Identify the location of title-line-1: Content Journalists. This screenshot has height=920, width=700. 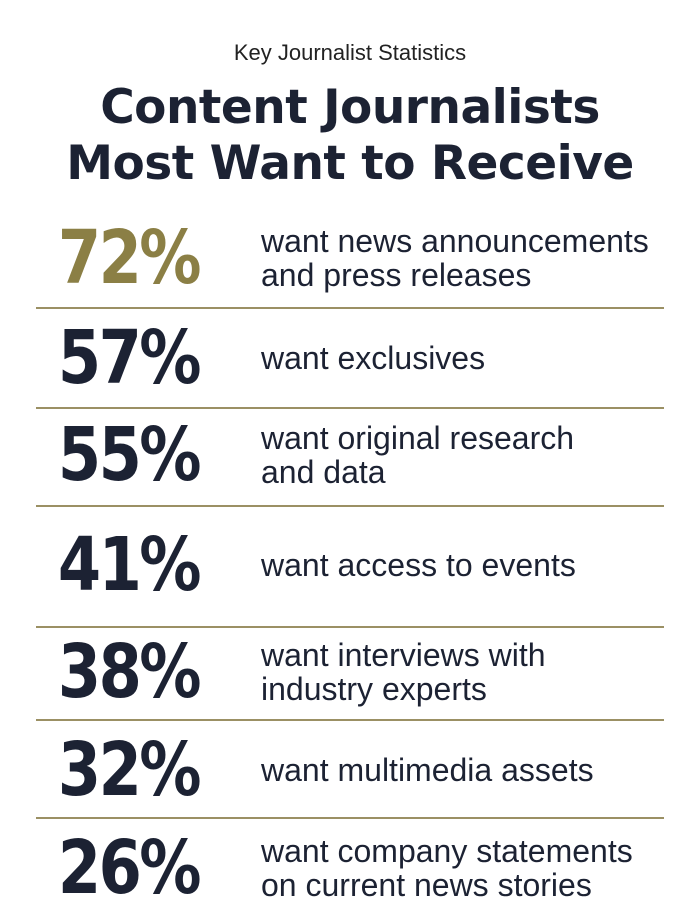
(350, 107).